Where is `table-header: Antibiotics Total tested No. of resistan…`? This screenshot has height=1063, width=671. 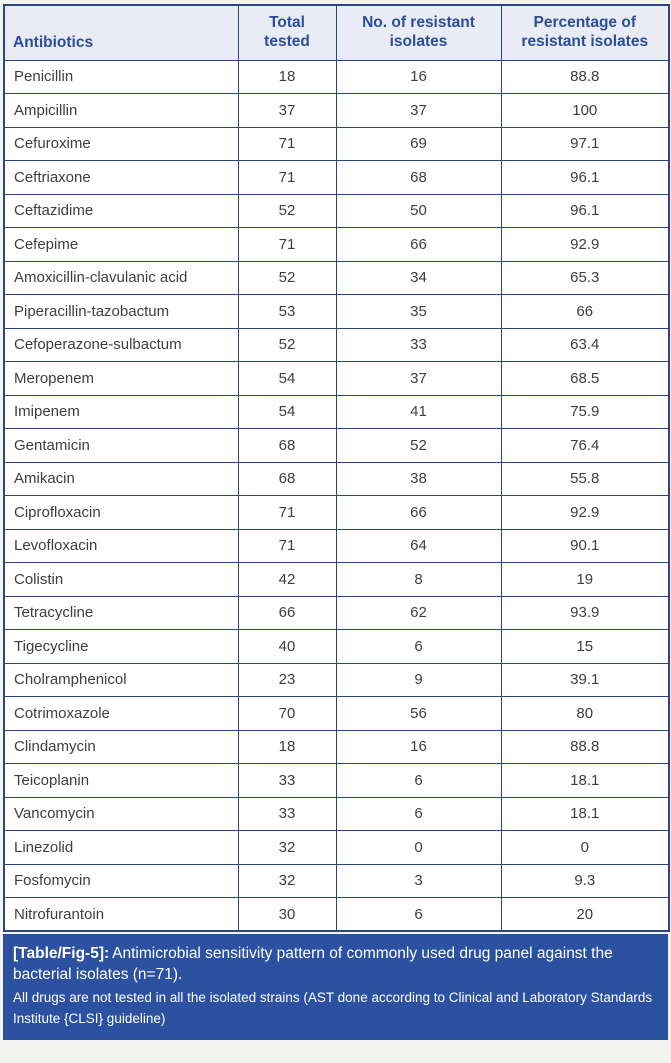 table-header: Antibiotics Total tested No. of resistan… is located at coordinates (336, 32).